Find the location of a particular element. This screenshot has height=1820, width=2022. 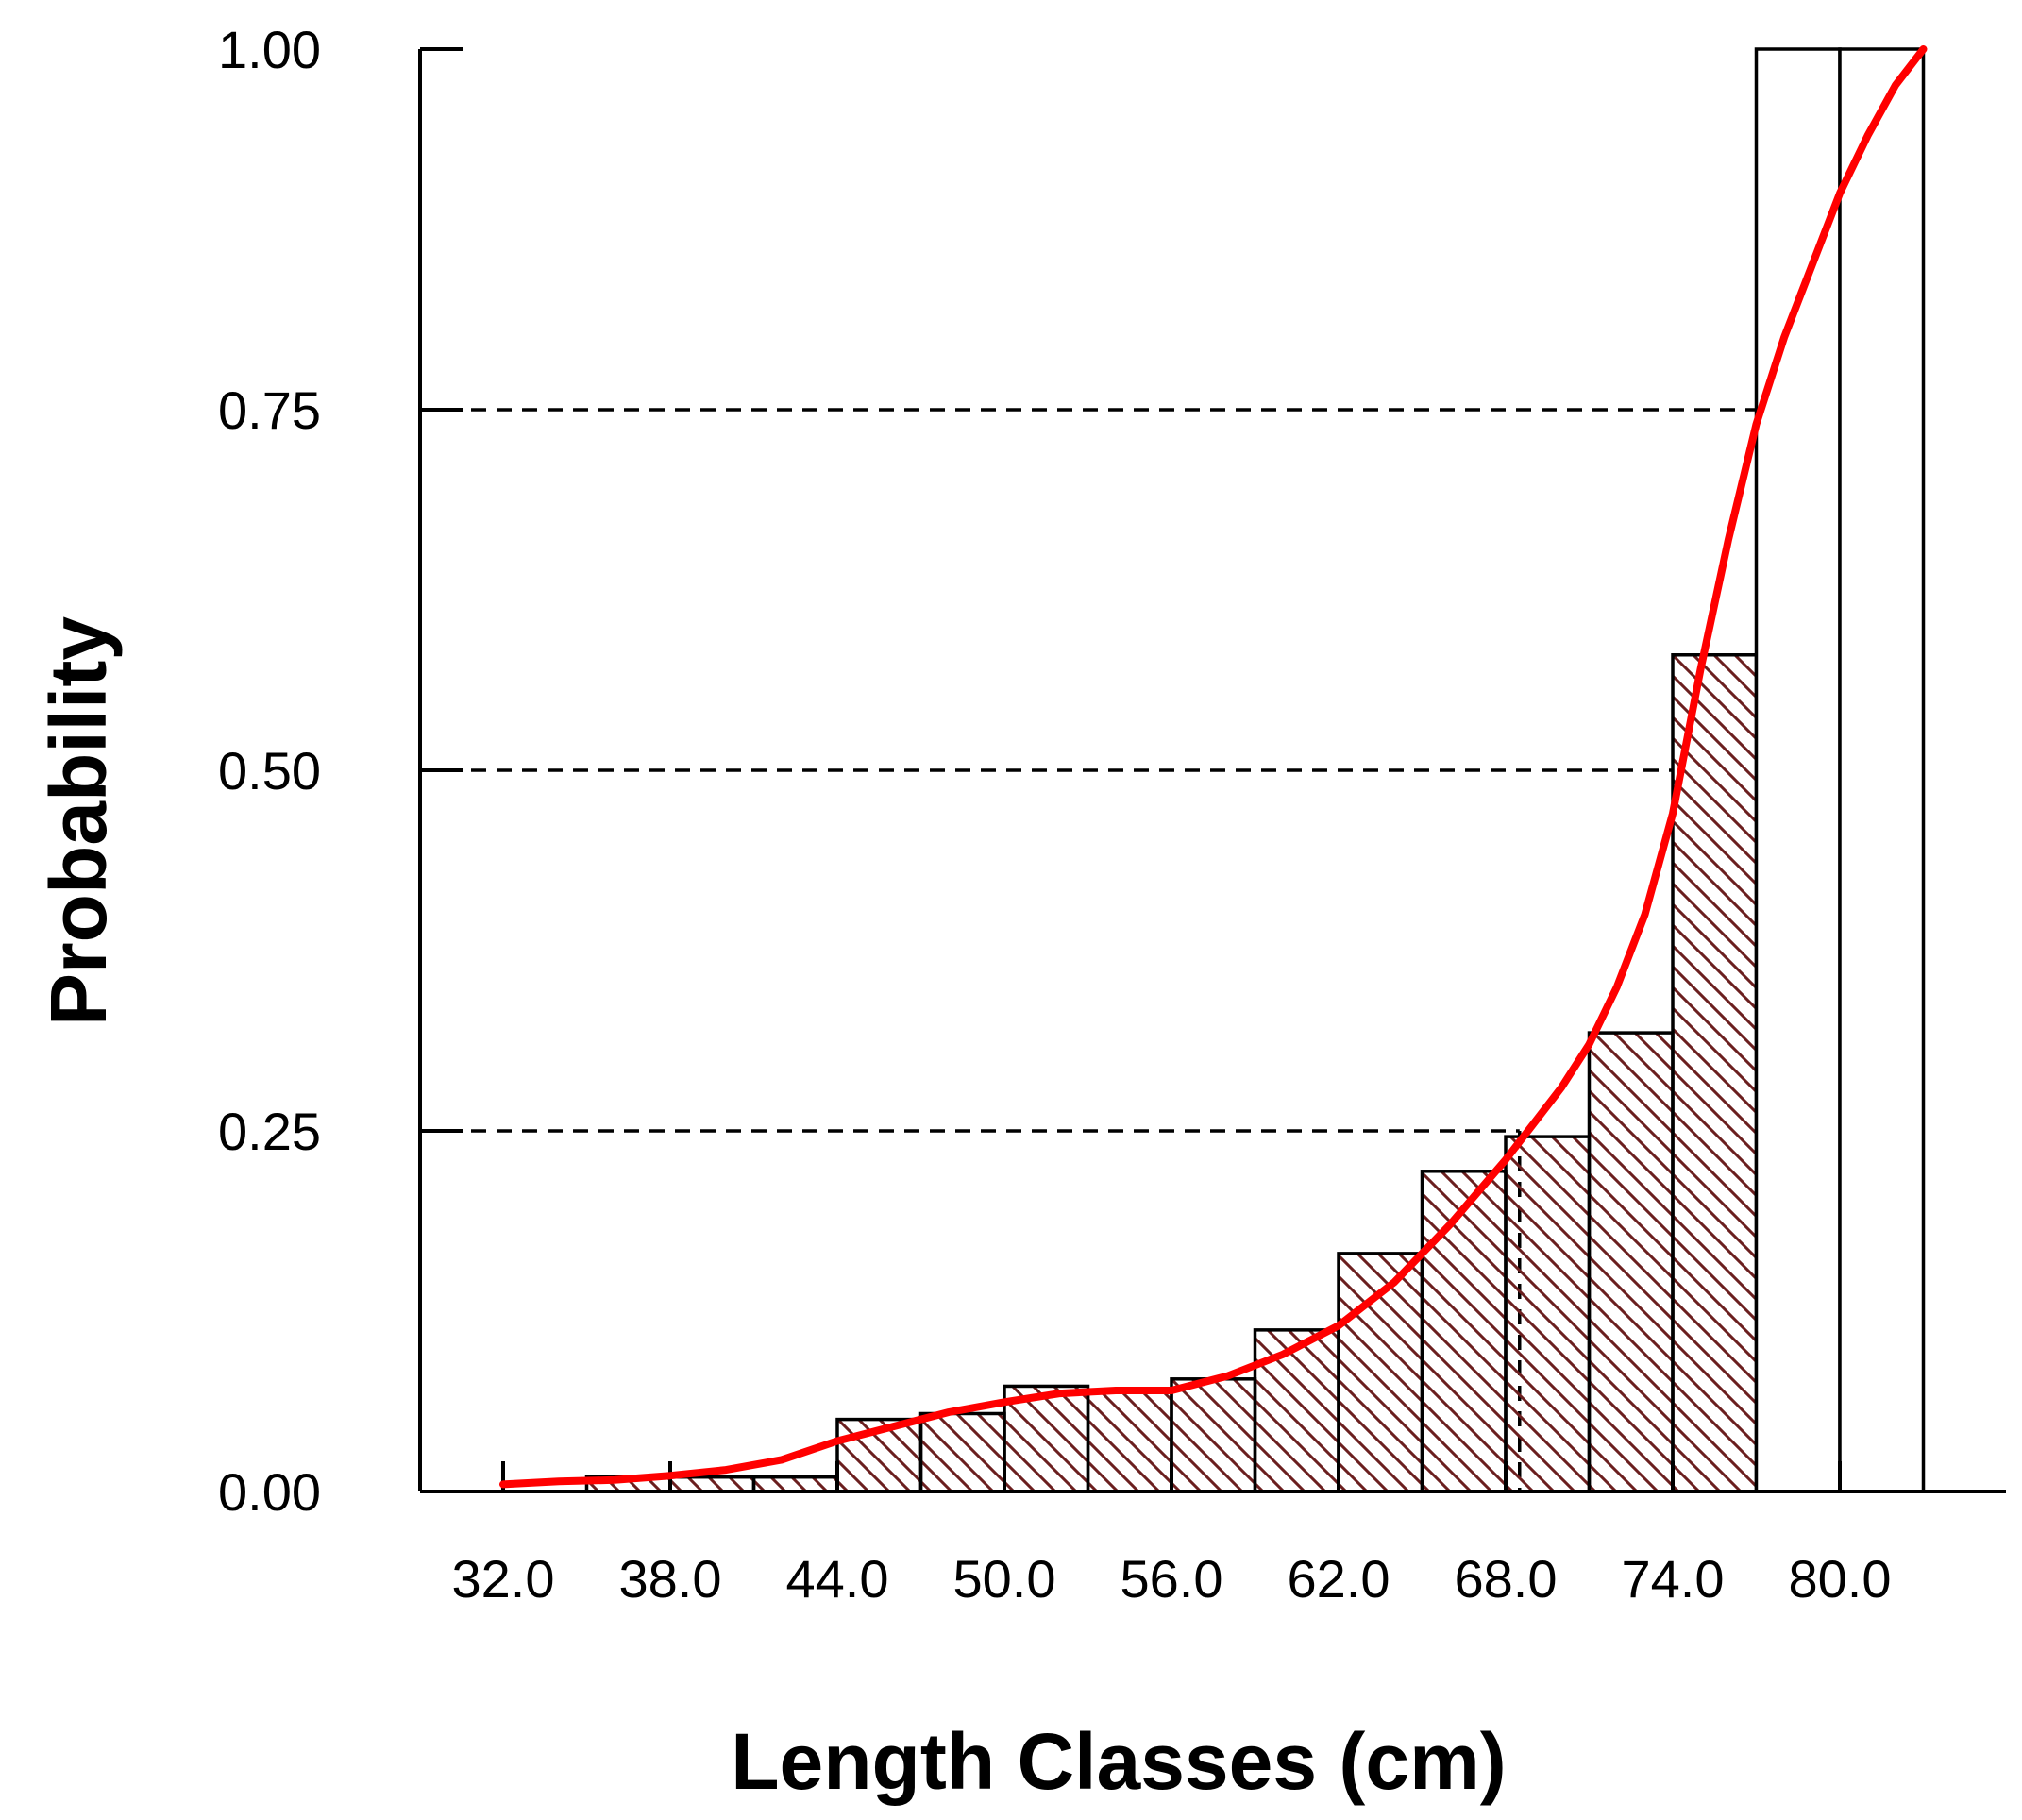

x-tick-label-1: 38.0 is located at coordinates (670, 1579).